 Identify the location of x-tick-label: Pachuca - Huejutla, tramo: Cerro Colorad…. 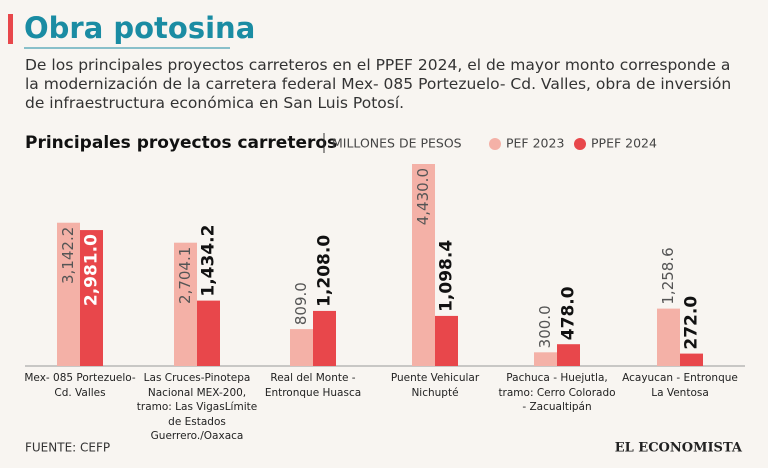
(557, 392).